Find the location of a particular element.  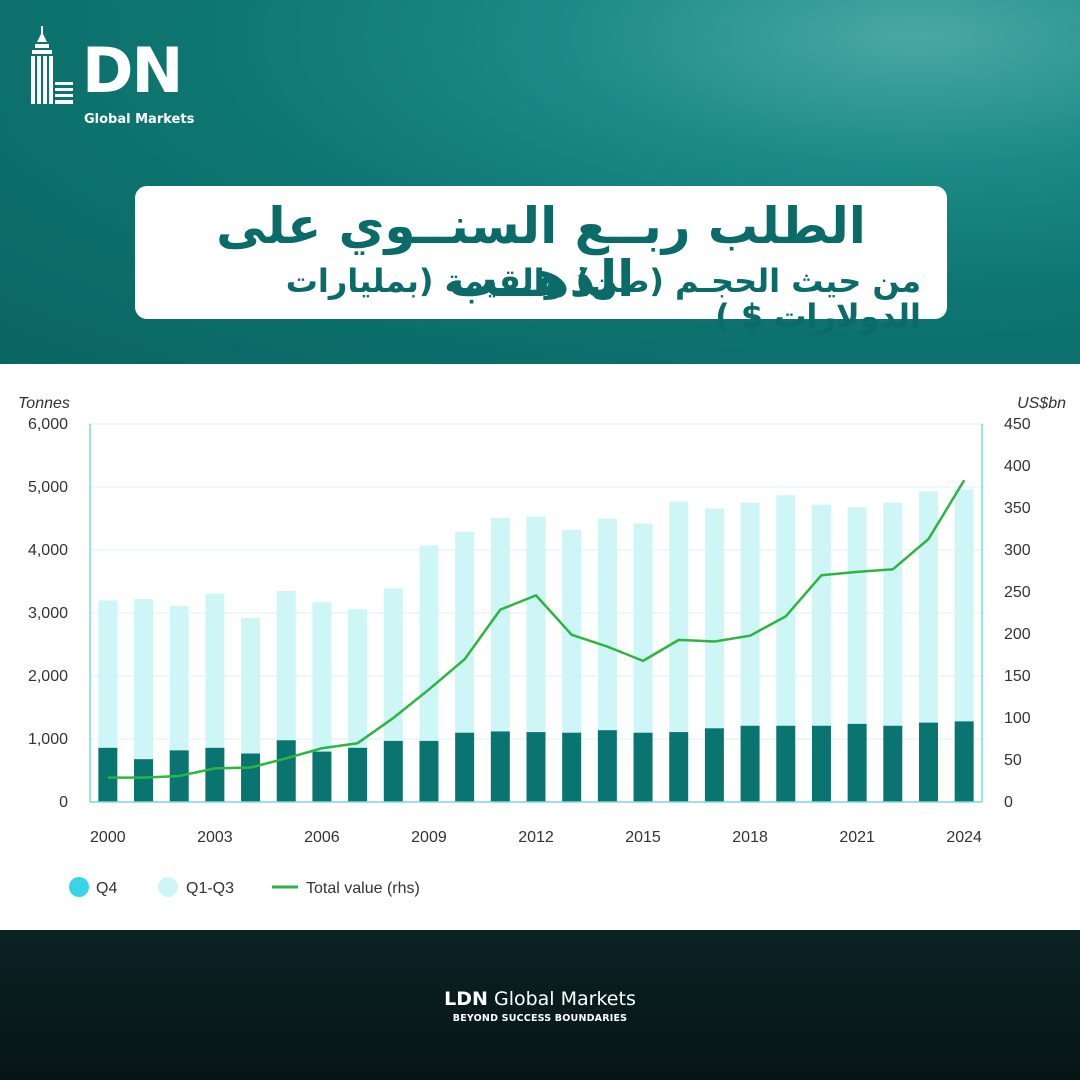

y-left-tick-label: 2,000 is located at coordinates (48, 676).